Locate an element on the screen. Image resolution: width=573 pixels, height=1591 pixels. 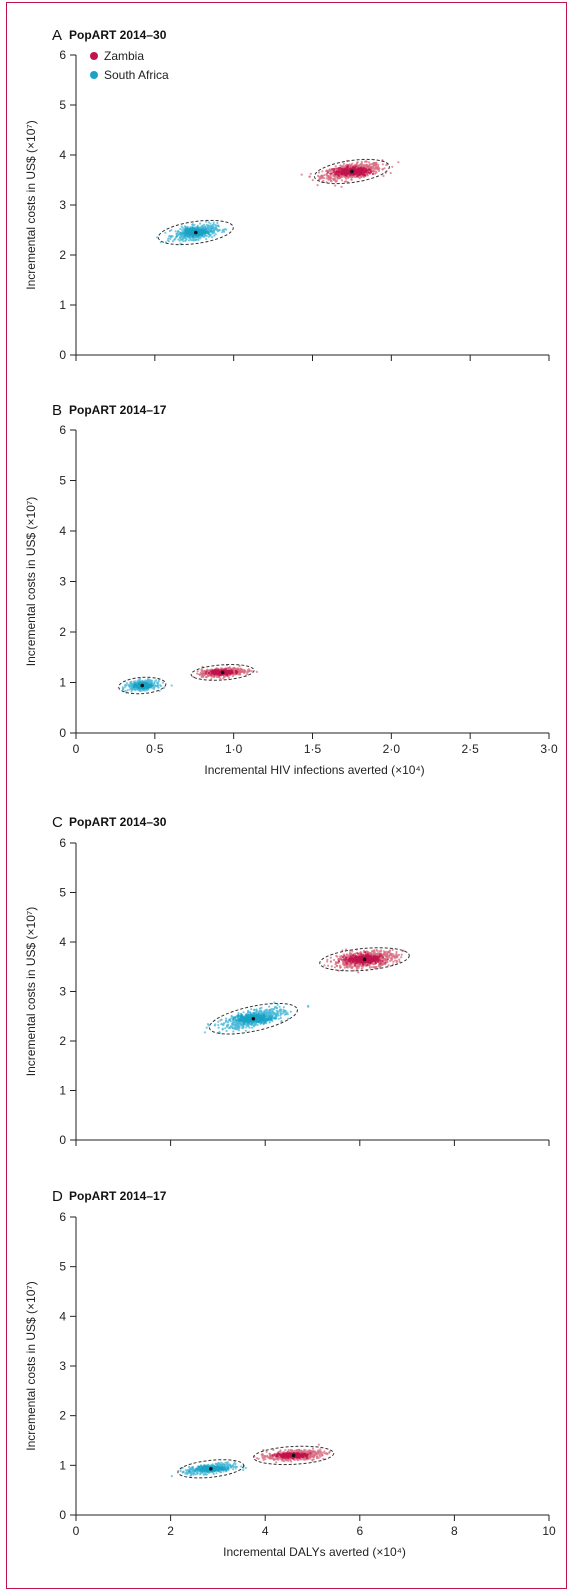
confidence-ellipse is located at coordinates (222, 672).